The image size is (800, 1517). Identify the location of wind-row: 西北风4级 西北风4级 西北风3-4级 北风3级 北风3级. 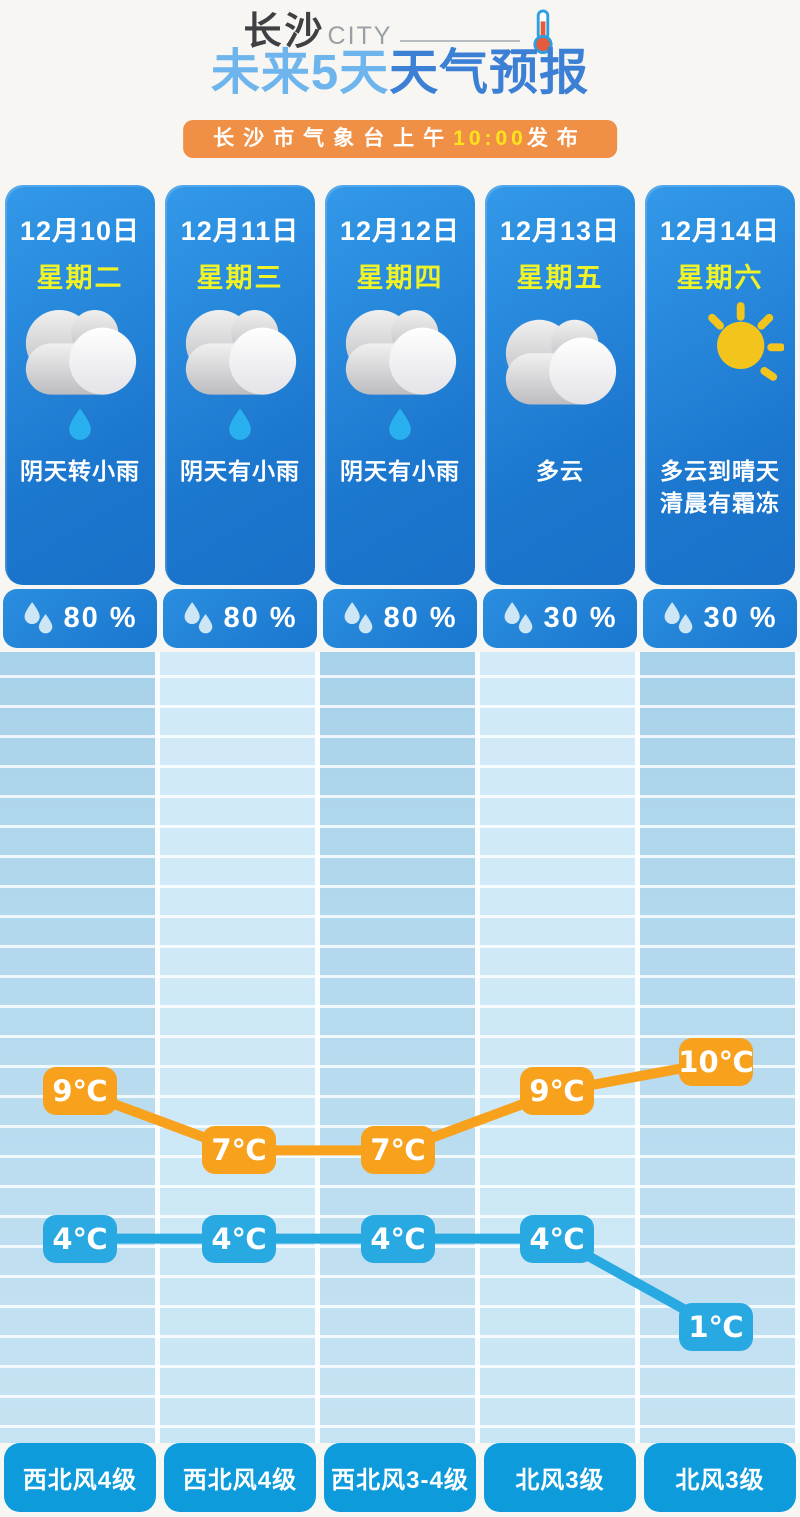
(400, 1477).